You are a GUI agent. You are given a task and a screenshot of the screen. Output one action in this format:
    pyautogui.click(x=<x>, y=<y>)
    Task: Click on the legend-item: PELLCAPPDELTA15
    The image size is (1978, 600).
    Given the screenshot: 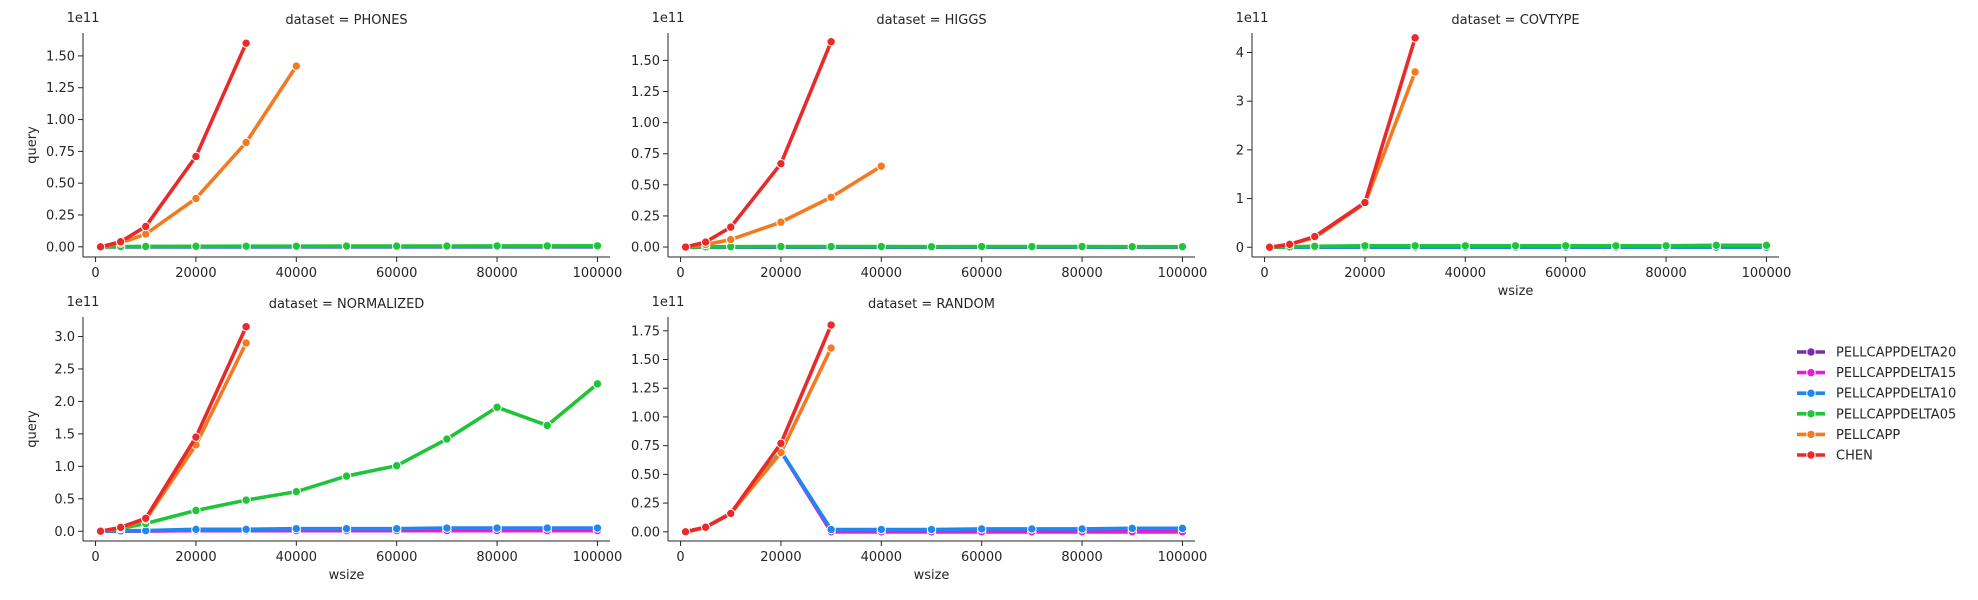 What is the action you would take?
    pyautogui.click(x=1876, y=373)
    